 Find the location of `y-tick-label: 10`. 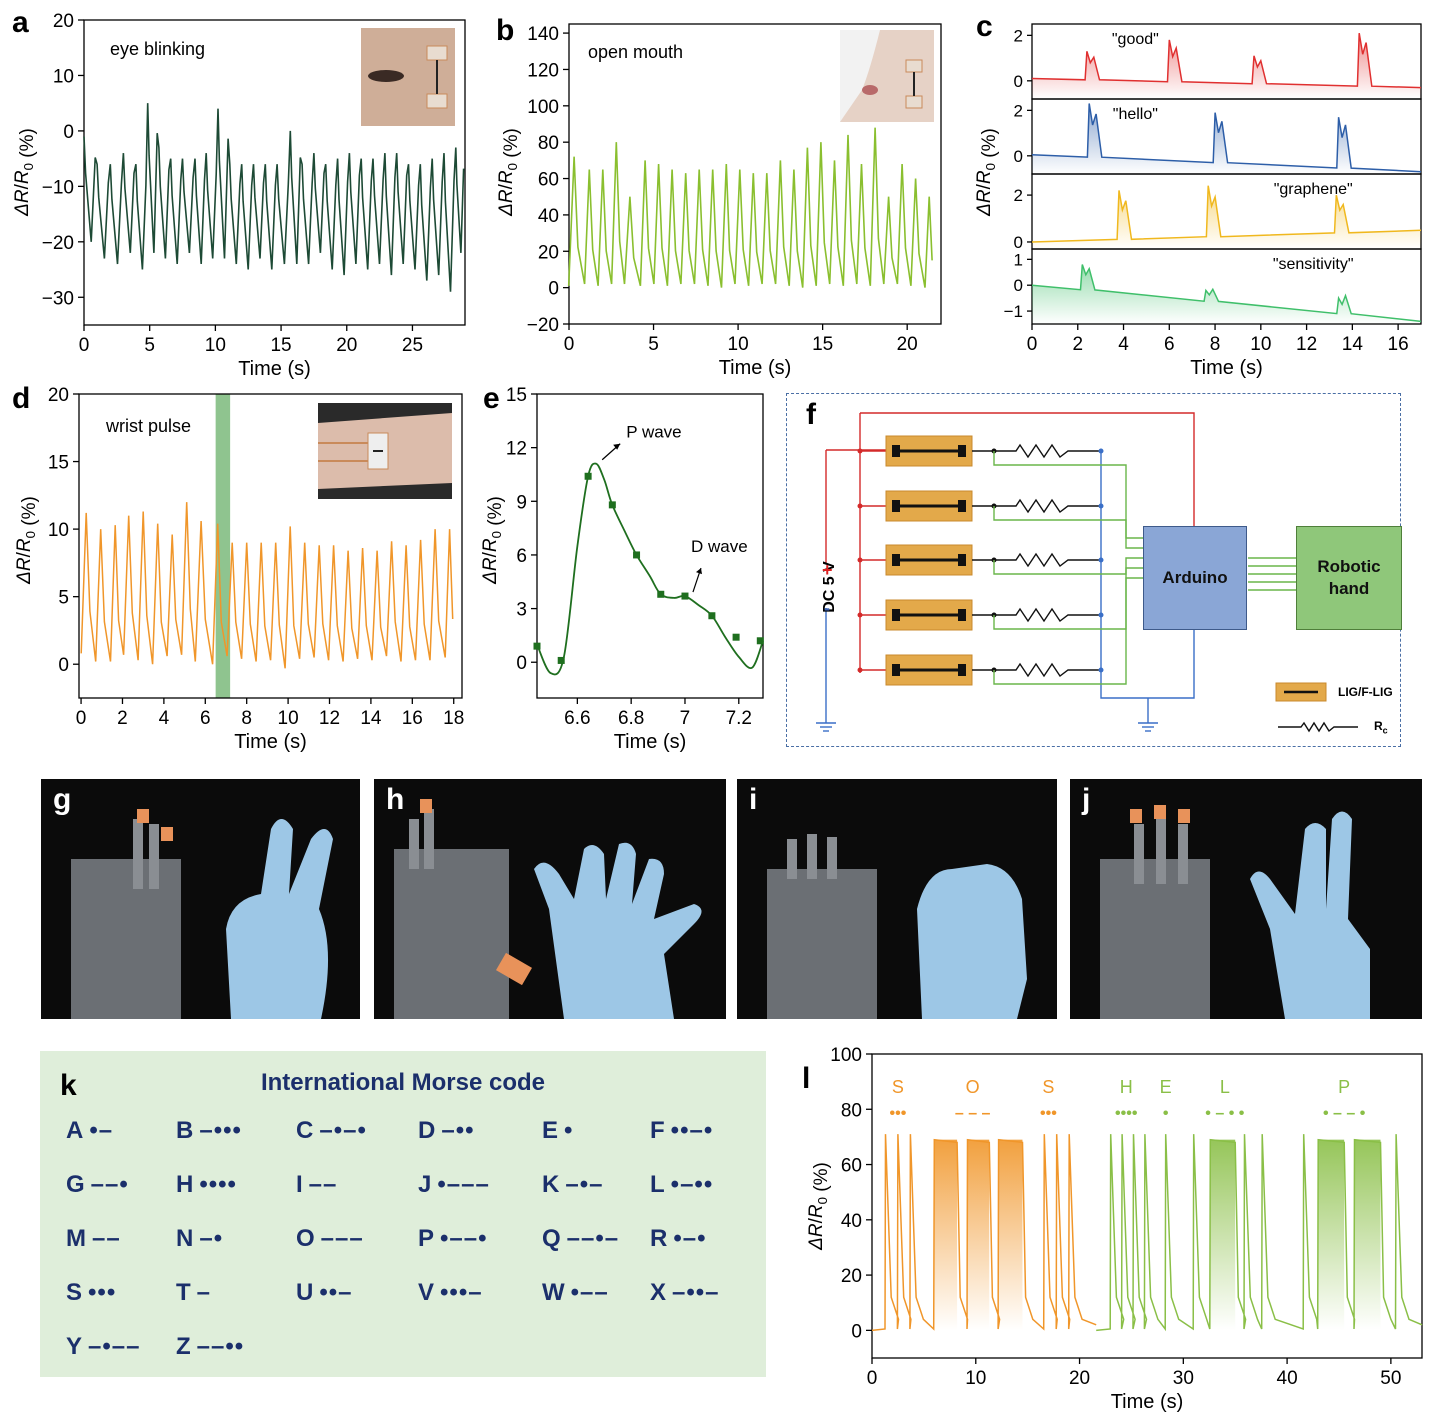

y-tick-label: 10 is located at coordinates (63, 76).